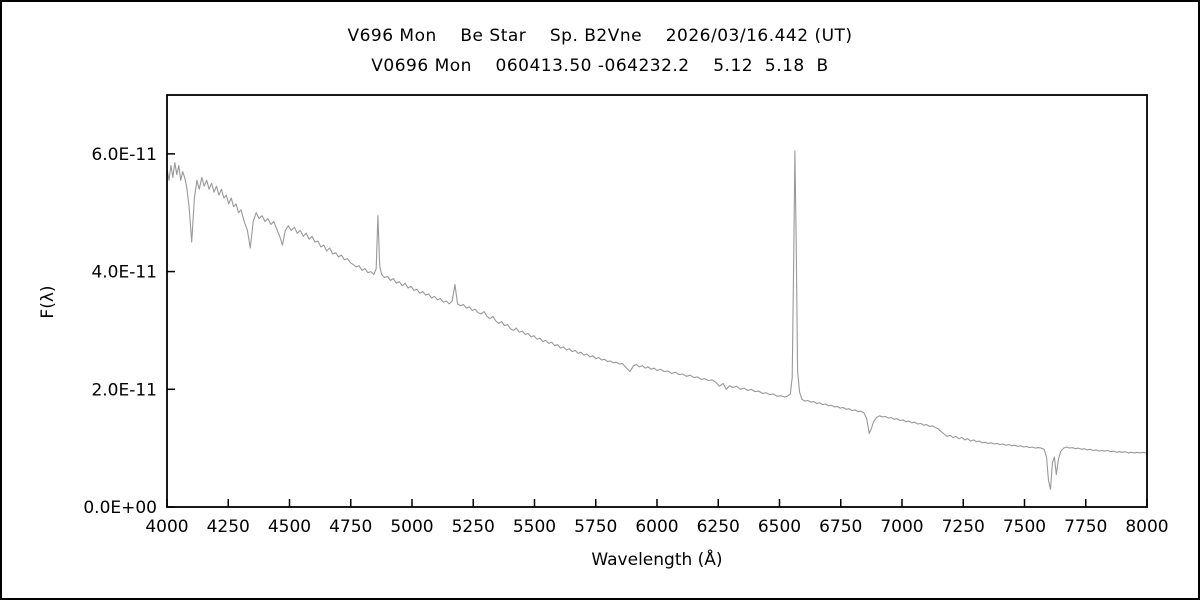 The height and width of the screenshot is (600, 1200). What do you see at coordinates (657, 560) in the screenshot?
I see `x-axis-label: Wavelength (Å)` at bounding box center [657, 560].